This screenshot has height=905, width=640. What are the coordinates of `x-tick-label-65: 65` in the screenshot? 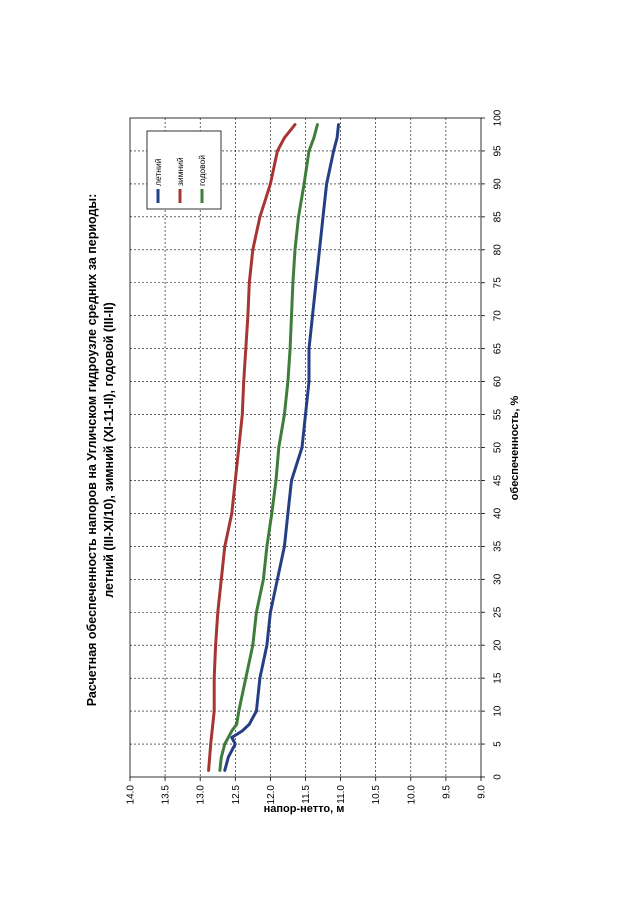 It's located at (498, 349).